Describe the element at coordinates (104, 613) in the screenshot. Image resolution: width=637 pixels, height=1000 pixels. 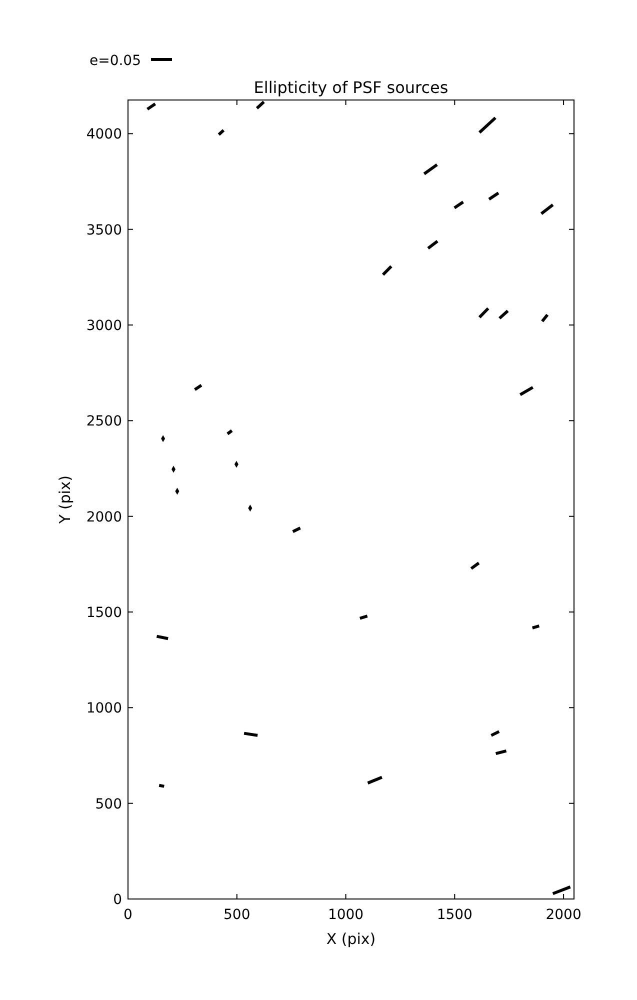
I see `y-tick-label: 1500` at that location.